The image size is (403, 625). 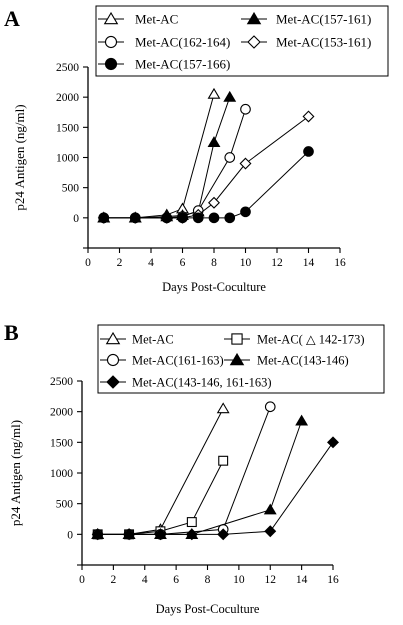 I want to click on legend-label: Met-AC, so click(x=153, y=340).